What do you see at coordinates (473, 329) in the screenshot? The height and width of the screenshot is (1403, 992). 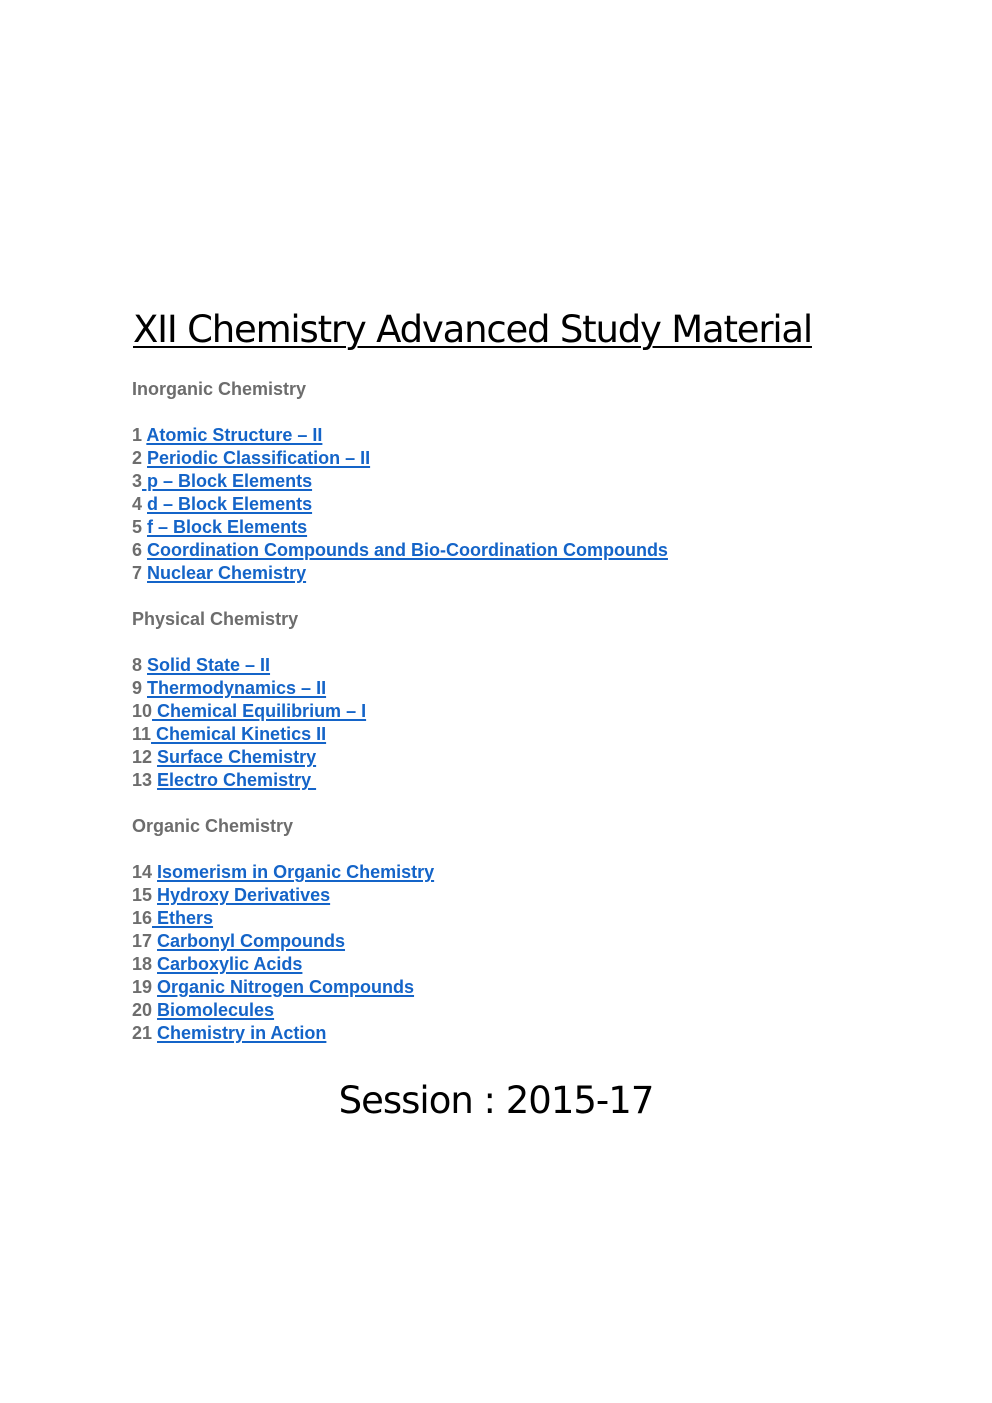 I see `document-title: XII Chemistry Advanced Study Material` at bounding box center [473, 329].